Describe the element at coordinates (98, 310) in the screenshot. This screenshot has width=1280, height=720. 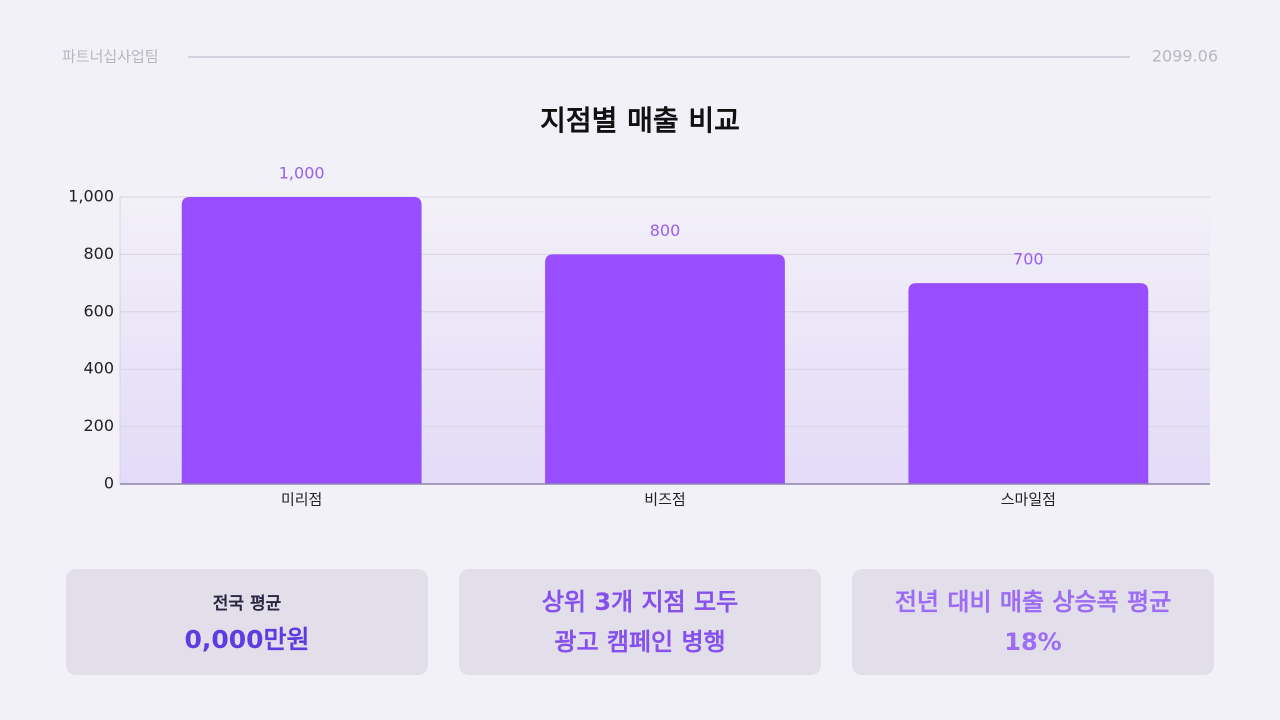
I see `y-tick-label: 600` at that location.